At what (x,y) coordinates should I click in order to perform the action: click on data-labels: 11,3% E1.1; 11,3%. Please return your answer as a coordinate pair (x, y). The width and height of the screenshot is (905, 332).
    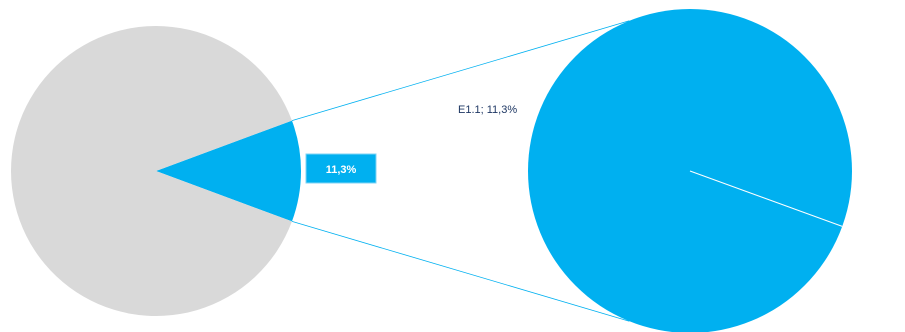
    Looking at the image, I should click on (411, 144).